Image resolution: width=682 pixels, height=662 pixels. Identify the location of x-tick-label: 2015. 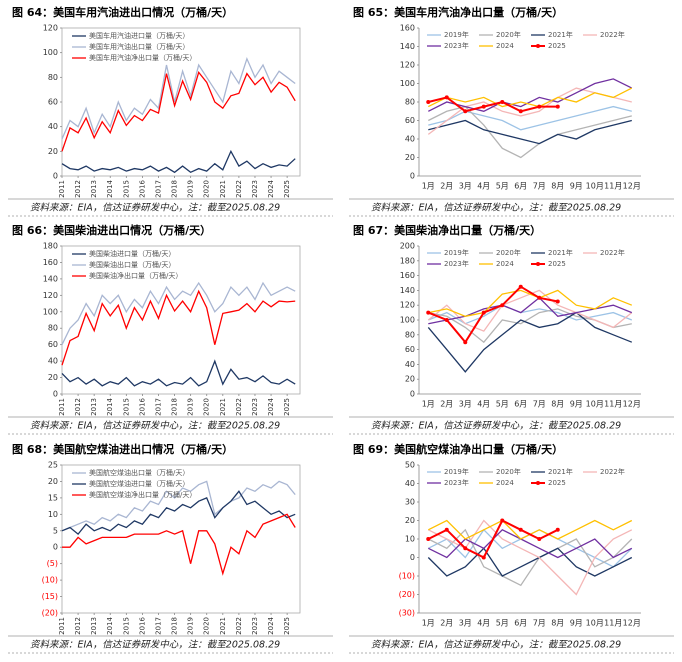
(126, 189).